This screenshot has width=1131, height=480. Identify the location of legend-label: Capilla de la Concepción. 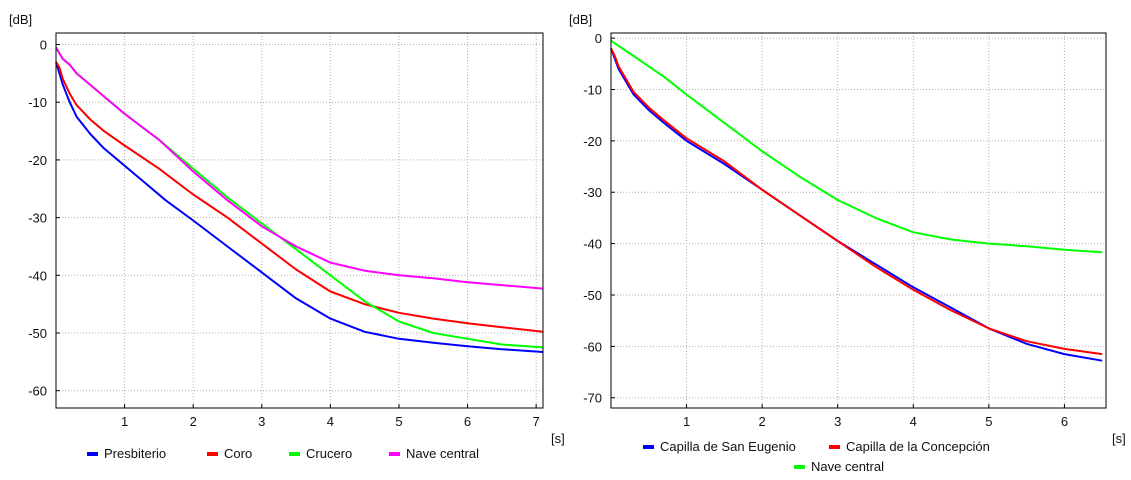
(918, 446).